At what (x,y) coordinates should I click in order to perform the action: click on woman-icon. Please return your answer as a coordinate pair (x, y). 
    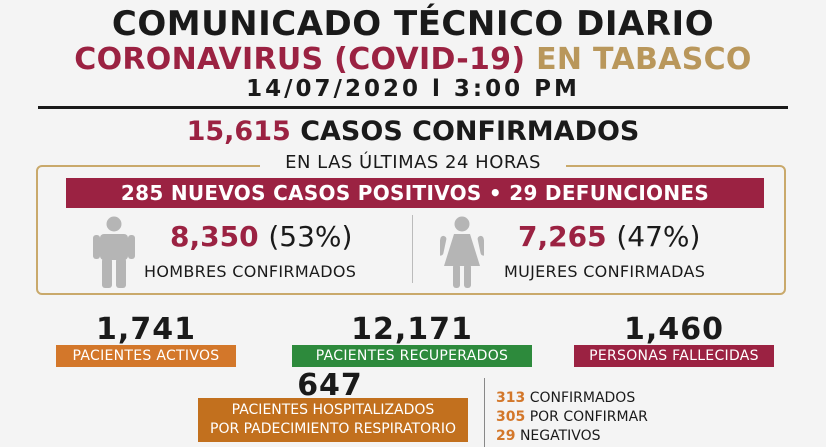
    Looking at the image, I should click on (462, 252).